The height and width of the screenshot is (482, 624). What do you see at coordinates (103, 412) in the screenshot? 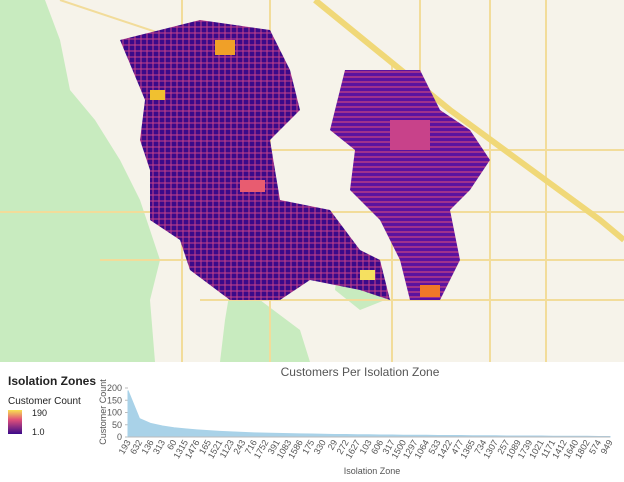
I see `y-axis-label: Customer Count` at bounding box center [103, 412].